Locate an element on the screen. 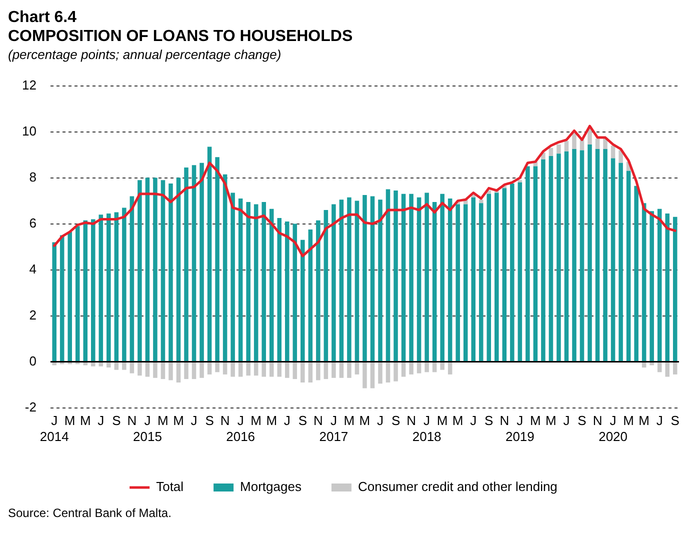 The image size is (697, 551). y-tick-label: 8 is located at coordinates (32, 176).